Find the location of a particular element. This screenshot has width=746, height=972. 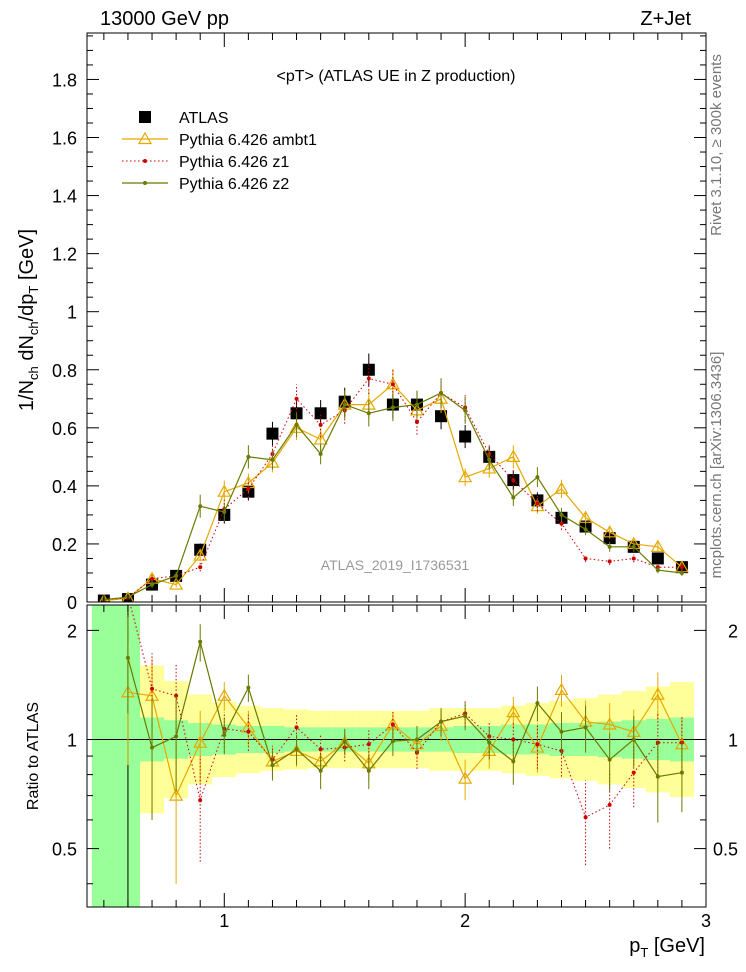

legend-entry: ATLAS is located at coordinates (184, 118).